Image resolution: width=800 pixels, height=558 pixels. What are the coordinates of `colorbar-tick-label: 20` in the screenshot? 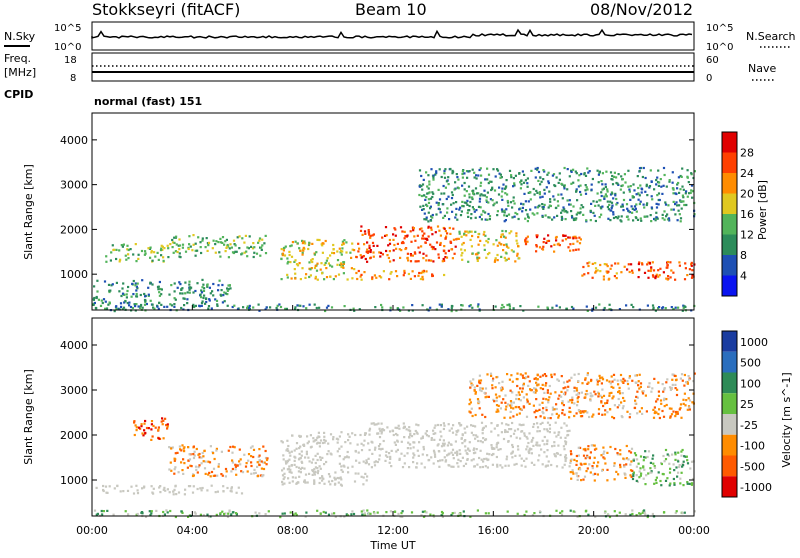 It's located at (747, 194).